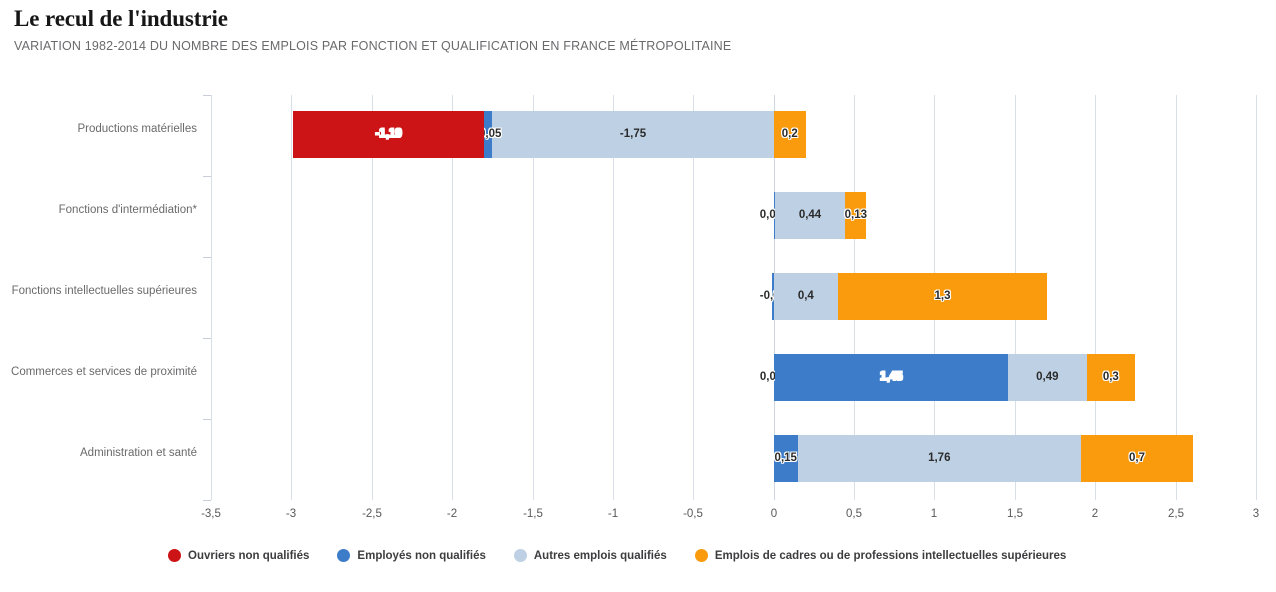  What do you see at coordinates (211, 514) in the screenshot?
I see `x-tick-label: -3,5` at bounding box center [211, 514].